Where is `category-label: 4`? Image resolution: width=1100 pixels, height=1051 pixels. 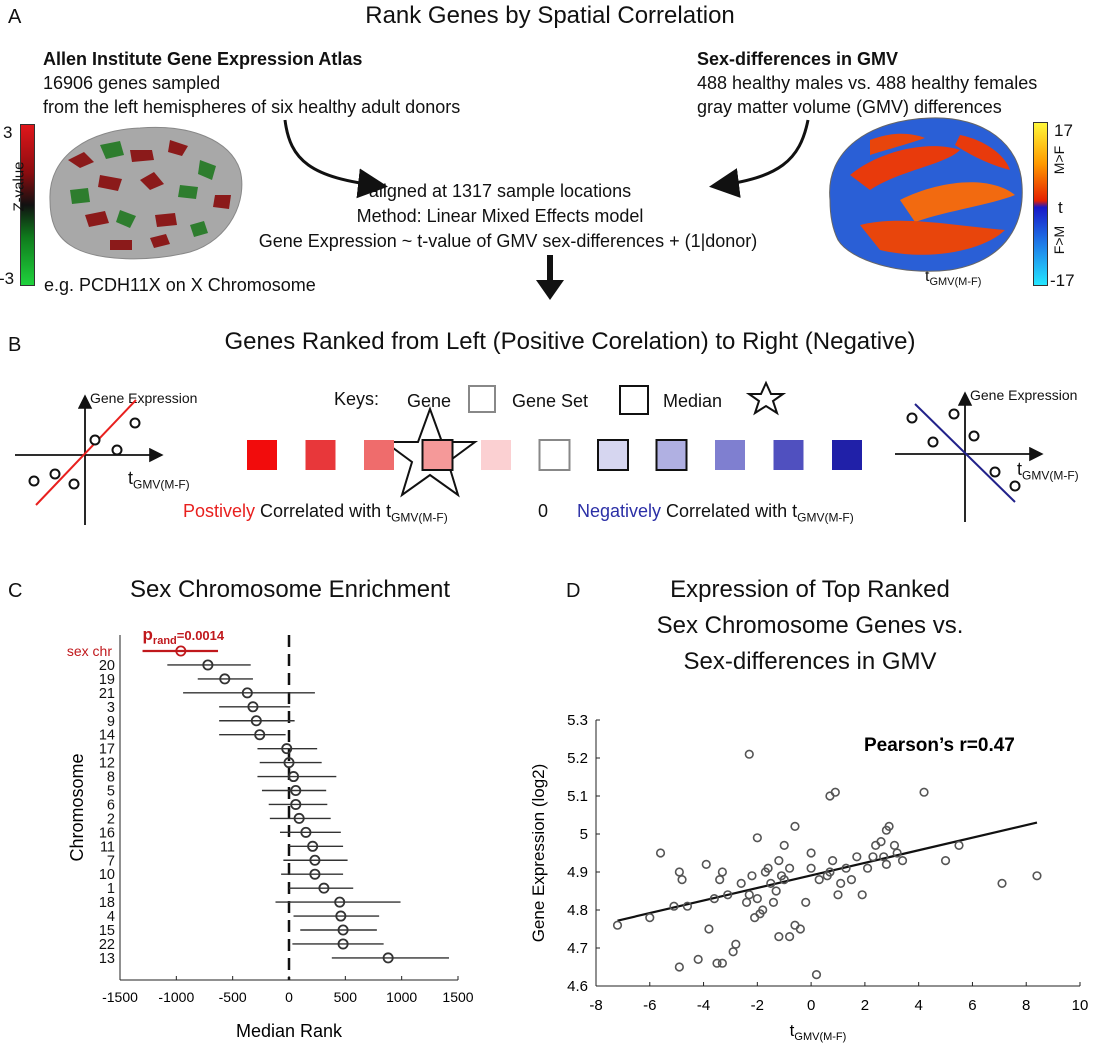 category-label: 4 is located at coordinates (111, 917).